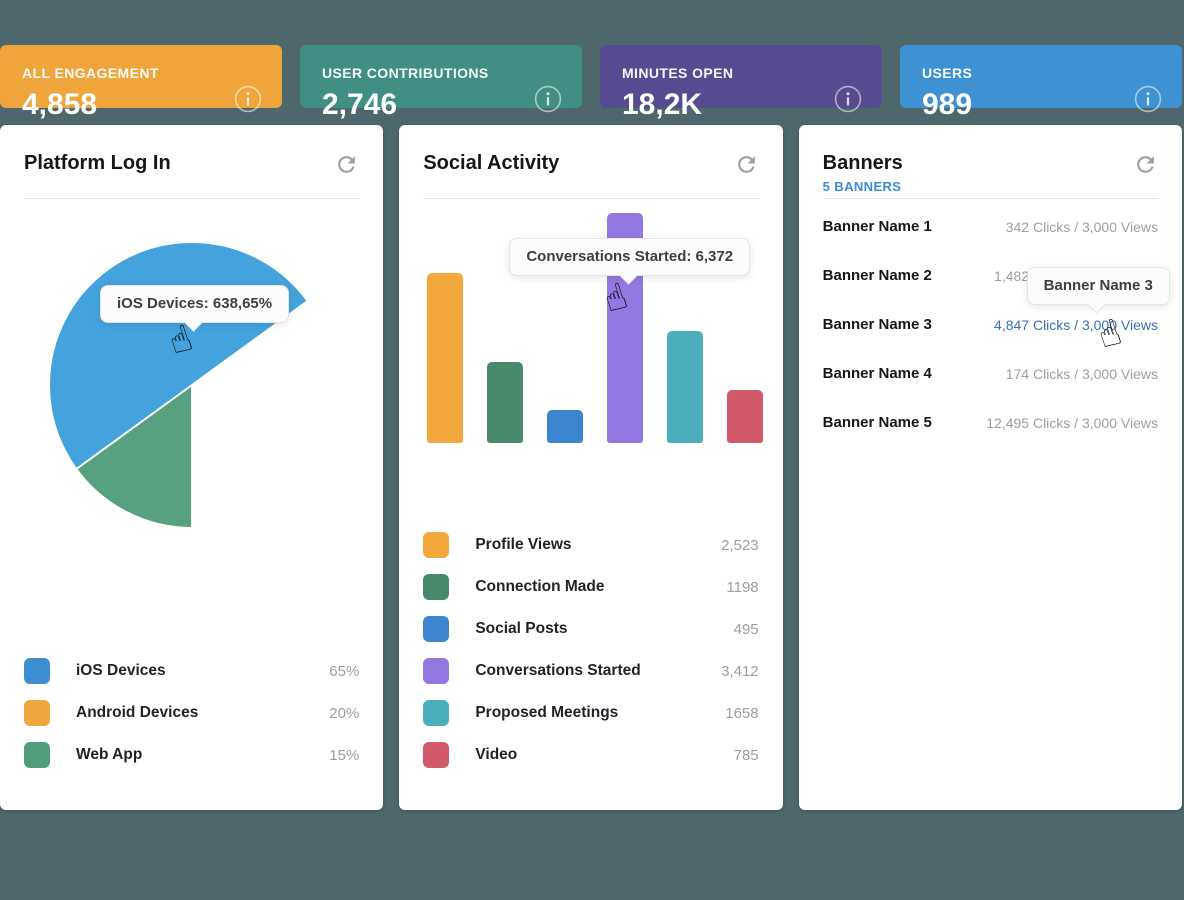  I want to click on stat-card: MINUTES OPEN 18,2K, so click(741, 83).